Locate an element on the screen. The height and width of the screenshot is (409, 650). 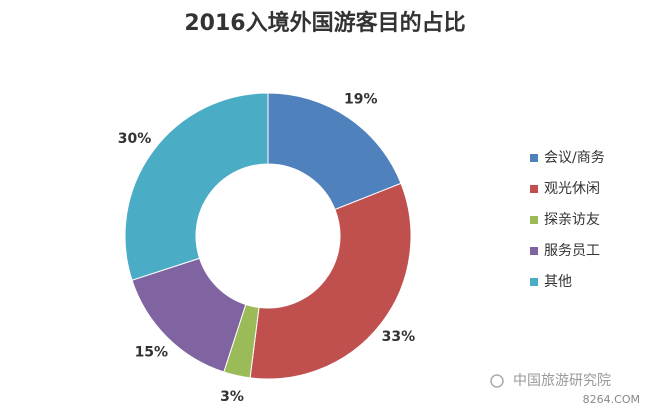
data-label: 19% is located at coordinates (361, 100).